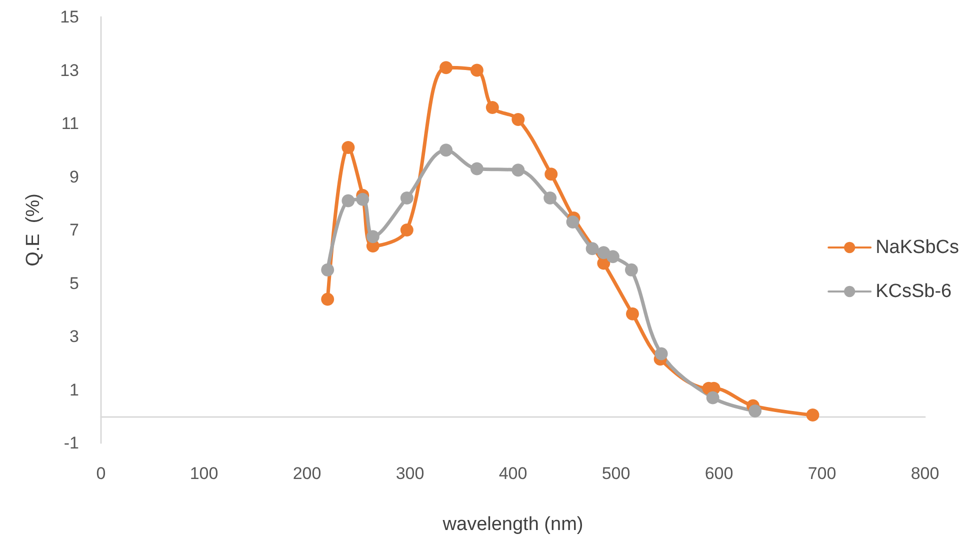 This screenshot has height=539, width=974. I want to click on x-tick-label: 700, so click(822, 473).